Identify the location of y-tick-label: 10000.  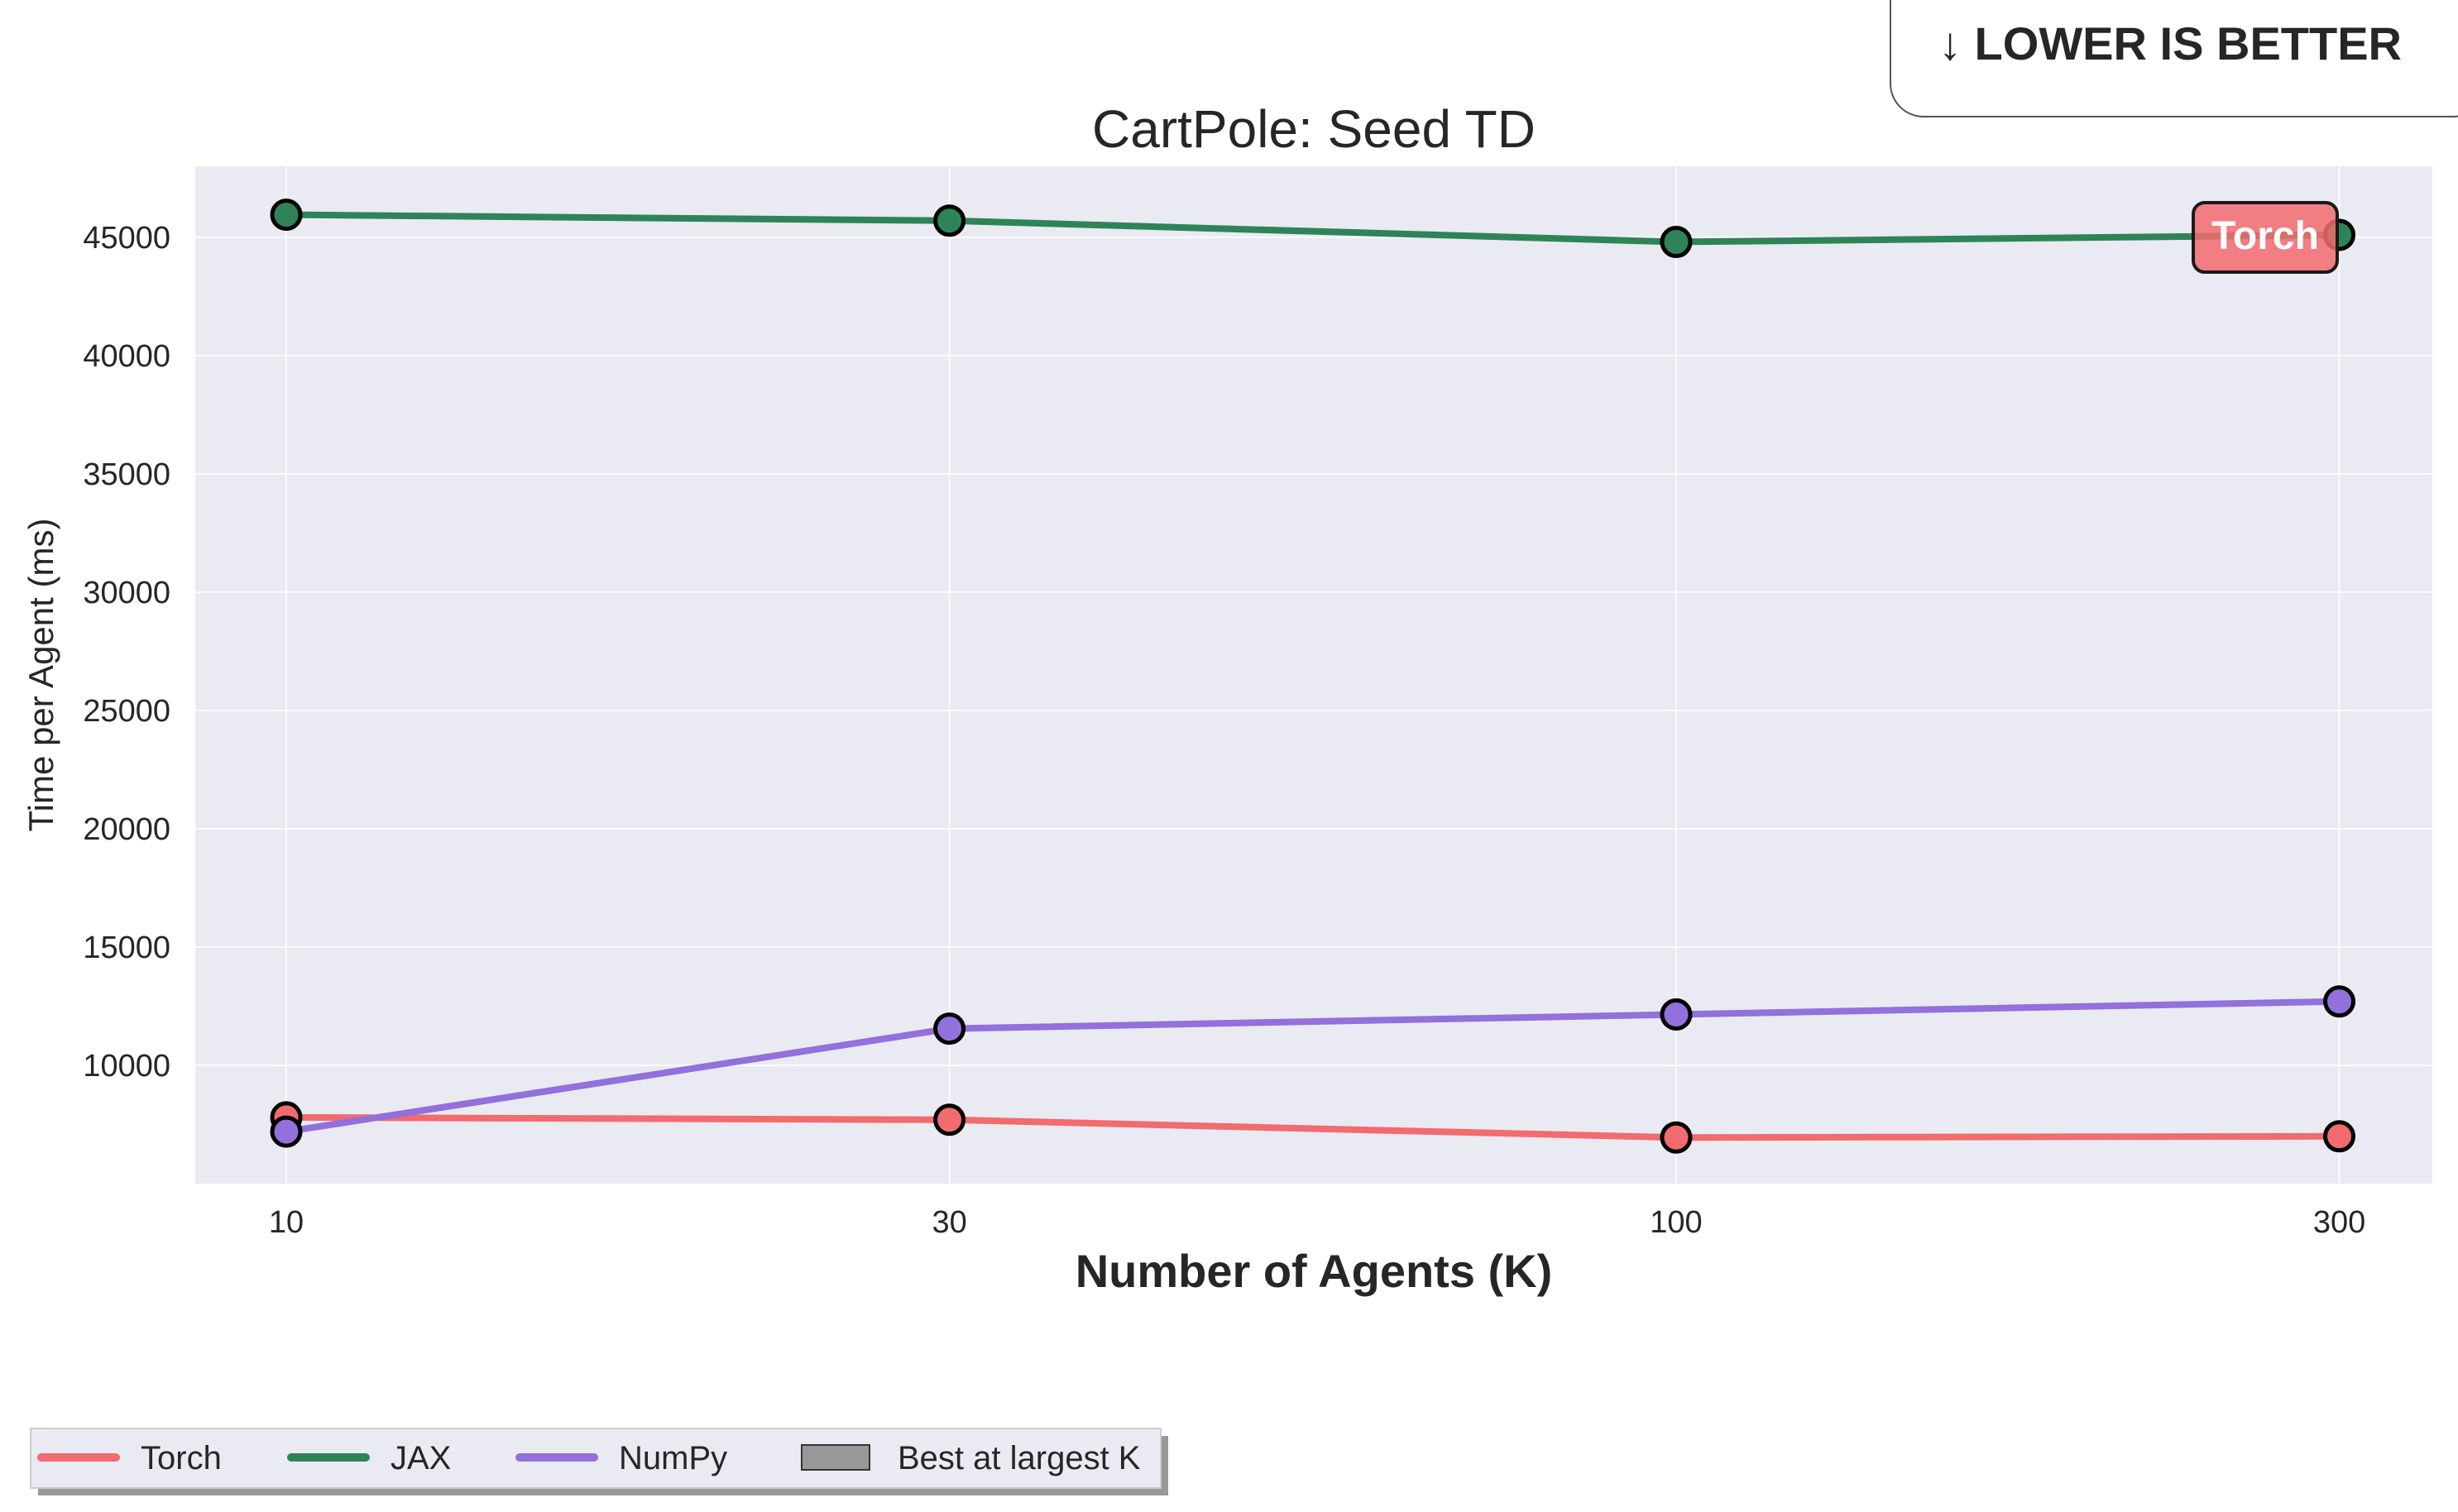
(126, 1066).